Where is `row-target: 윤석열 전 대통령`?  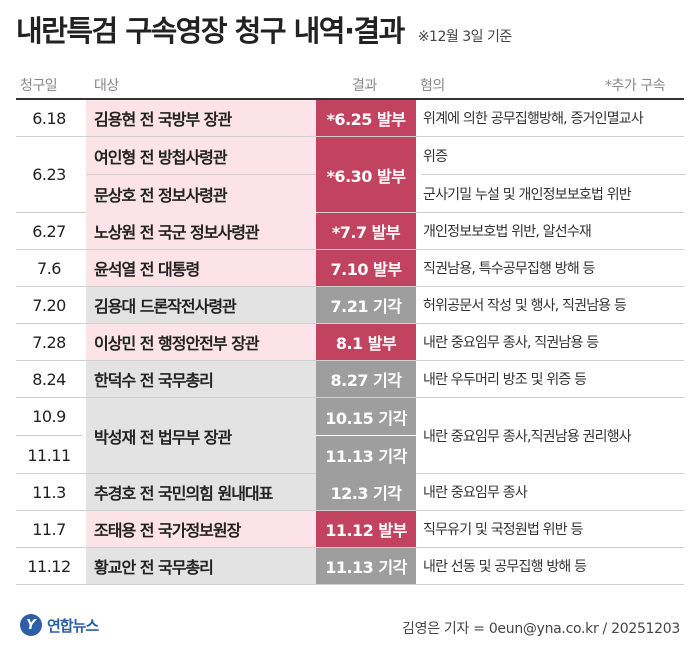
row-target: 윤석열 전 대통령 is located at coordinates (202, 268).